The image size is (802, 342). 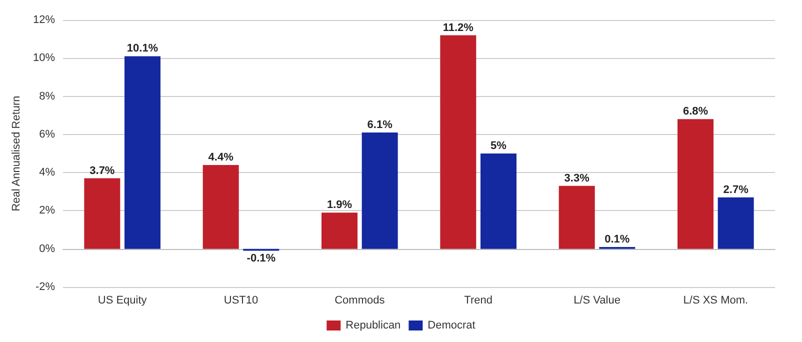 What do you see at coordinates (695, 112) in the screenshot?
I see `data-label: 6.8%` at bounding box center [695, 112].